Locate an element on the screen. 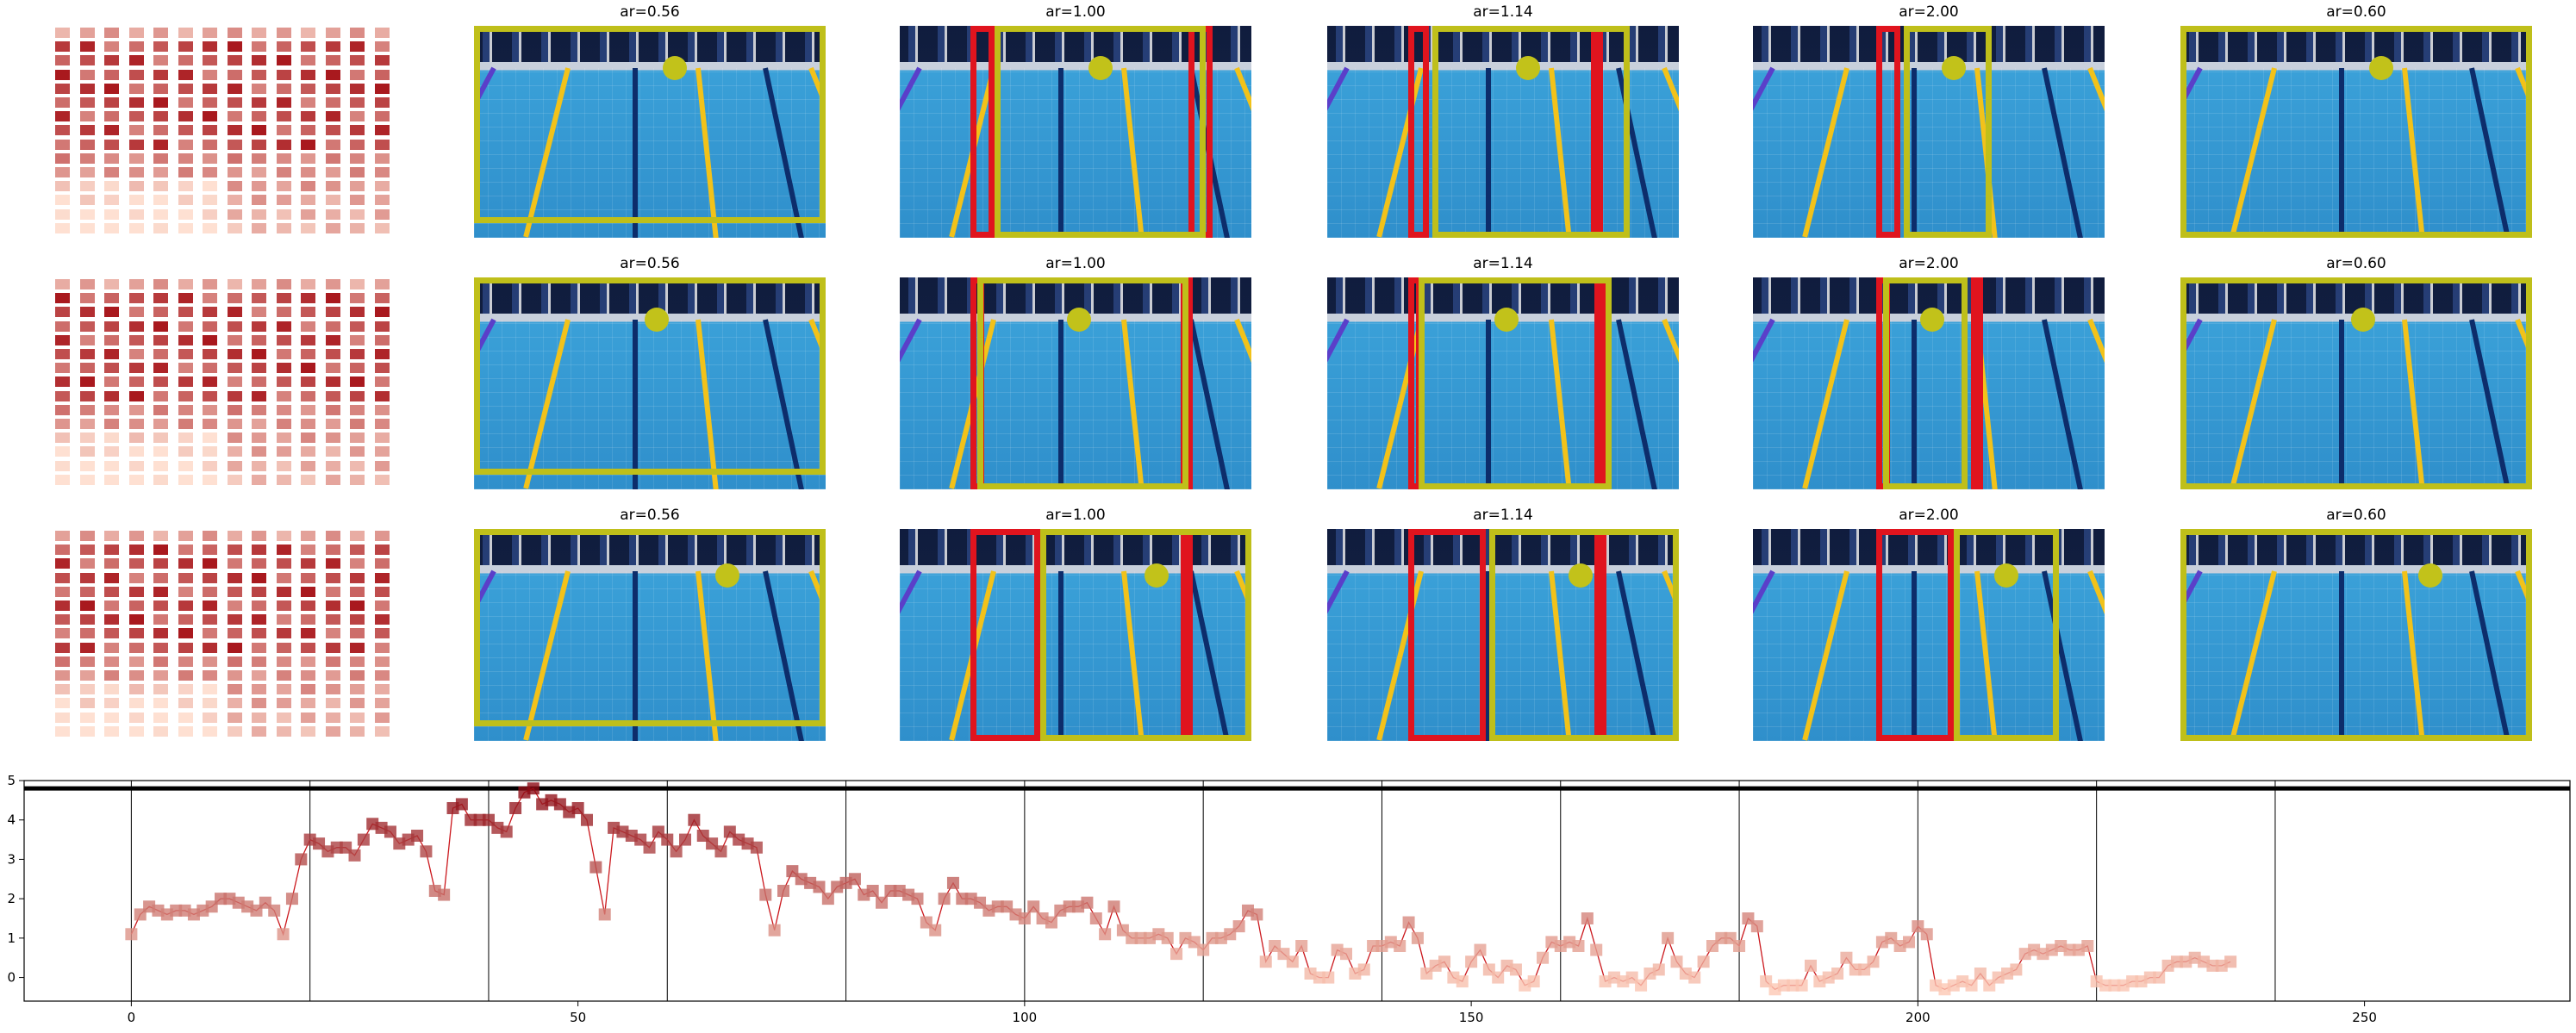  y-tick-label: 3 is located at coordinates (11, 859).